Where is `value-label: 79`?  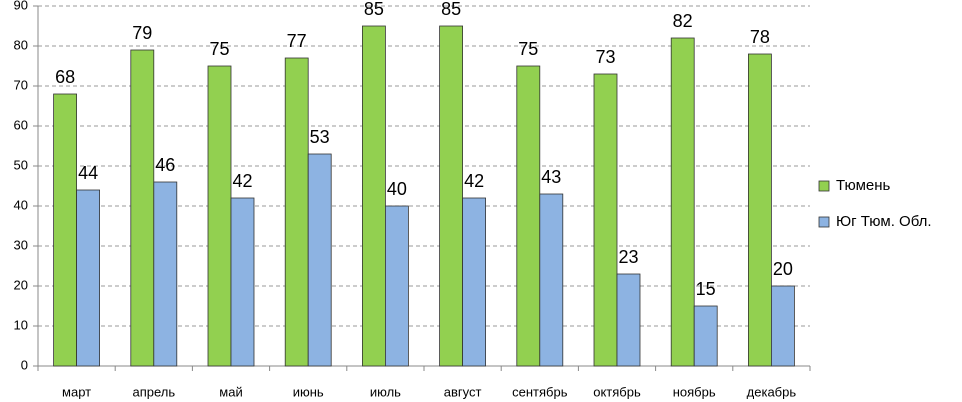 value-label: 79 is located at coordinates (142, 33).